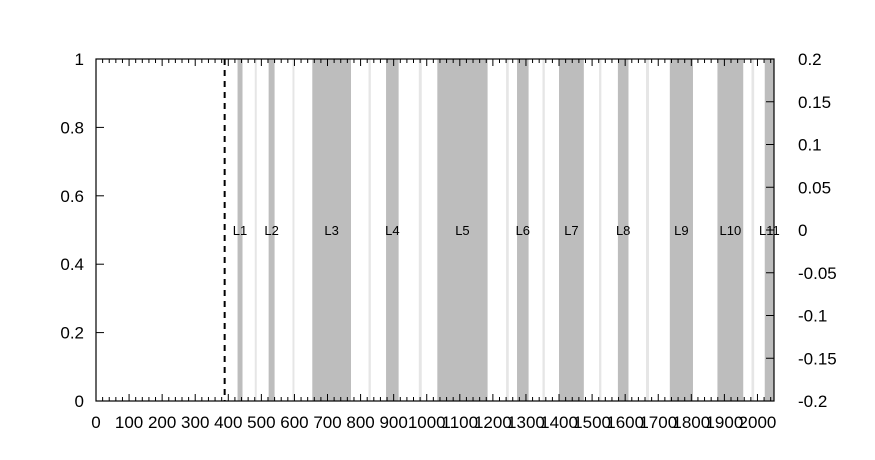  I want to click on dark-band-L2, so click(271, 230).